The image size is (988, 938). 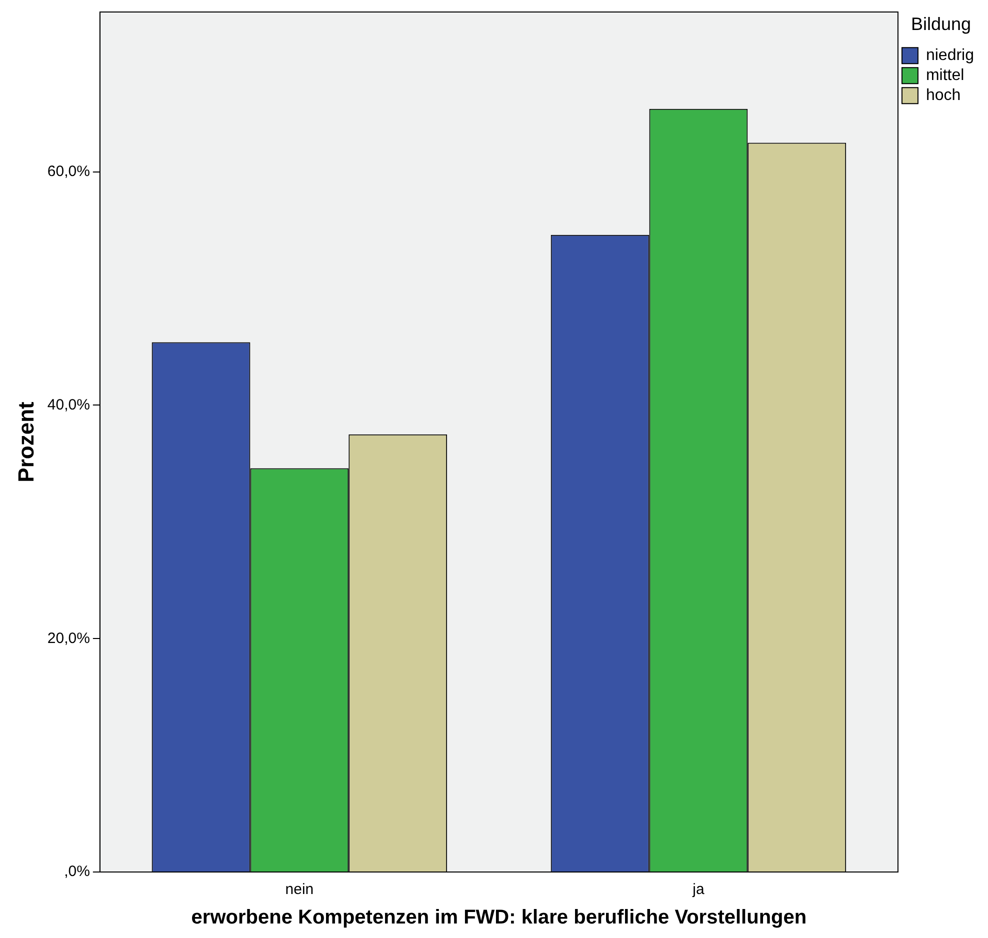 What do you see at coordinates (945, 75) in the screenshot?
I see `legend-label: mittel` at bounding box center [945, 75].